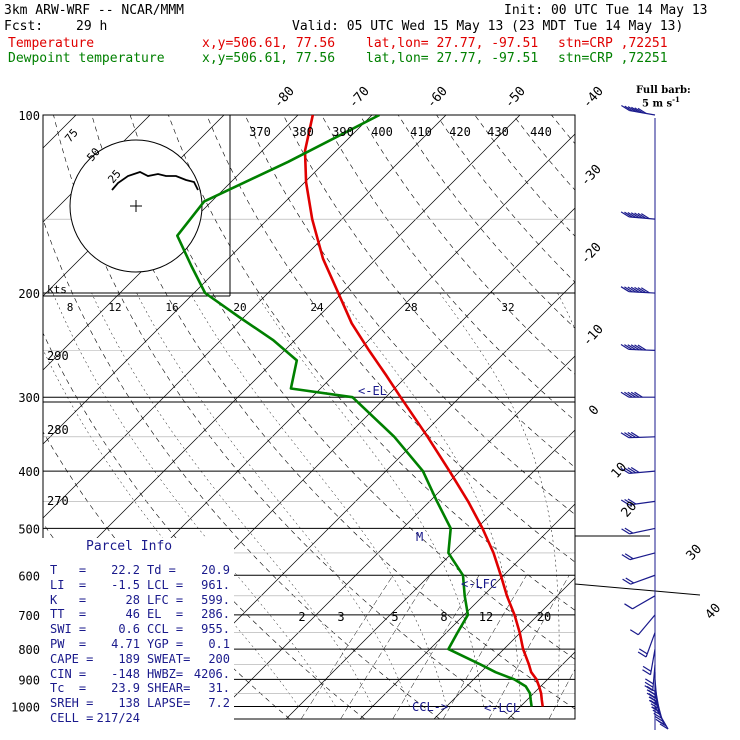 The width and height of the screenshot is (740, 740). I want to click on parcel-info-label: TT =, so click(68, 614).